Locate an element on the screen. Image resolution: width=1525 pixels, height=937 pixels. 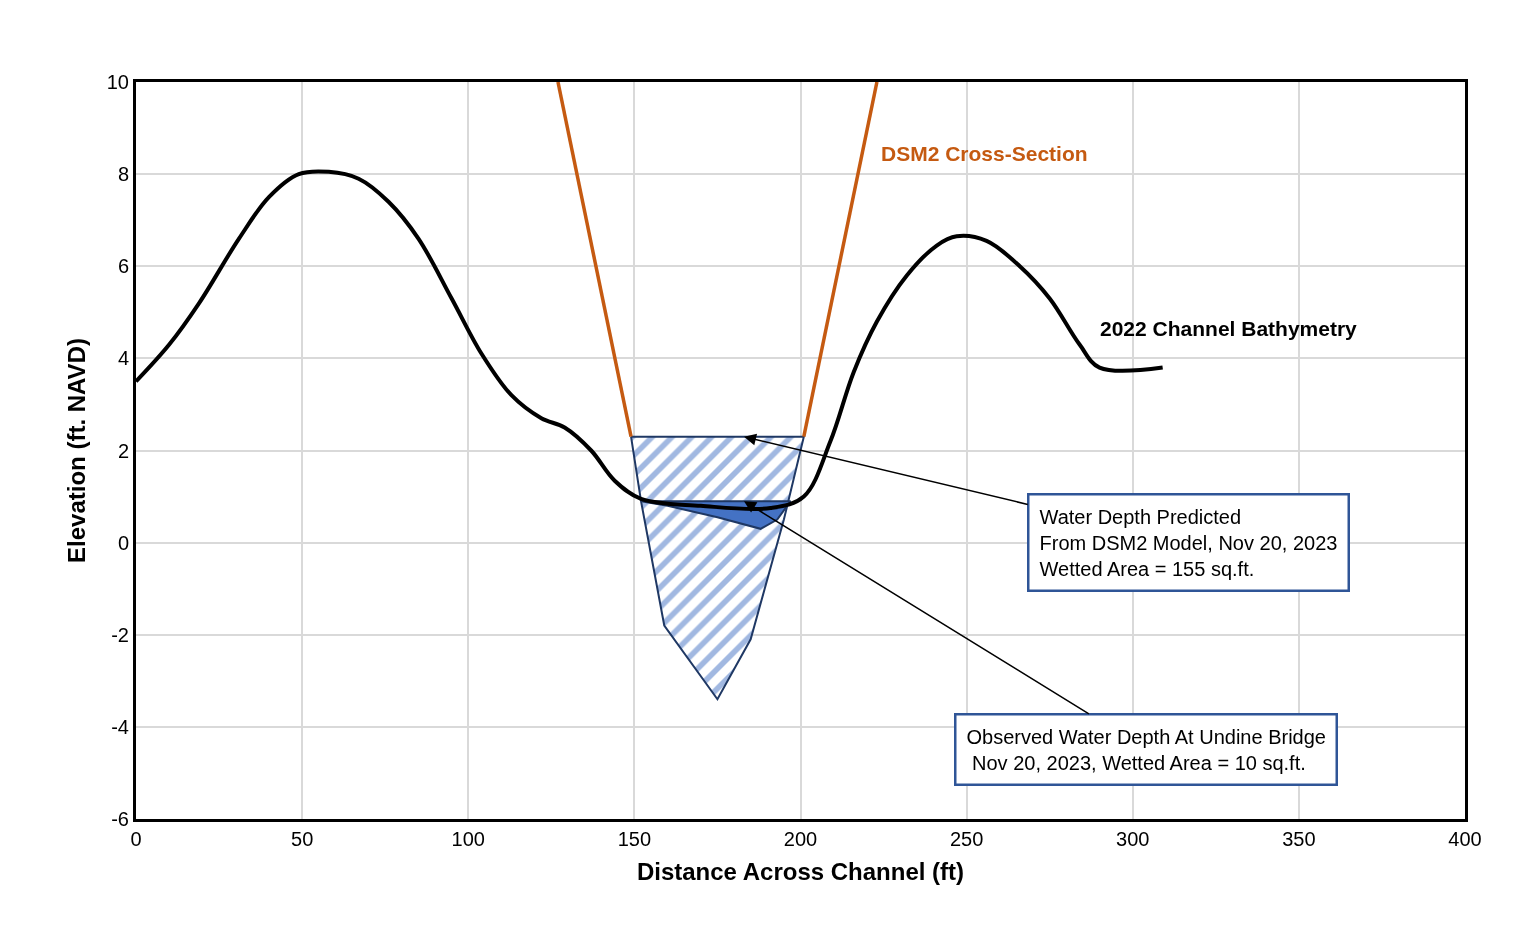
y-axis-title: Elevation (ft. NAVD) is located at coordinates (76, 450).